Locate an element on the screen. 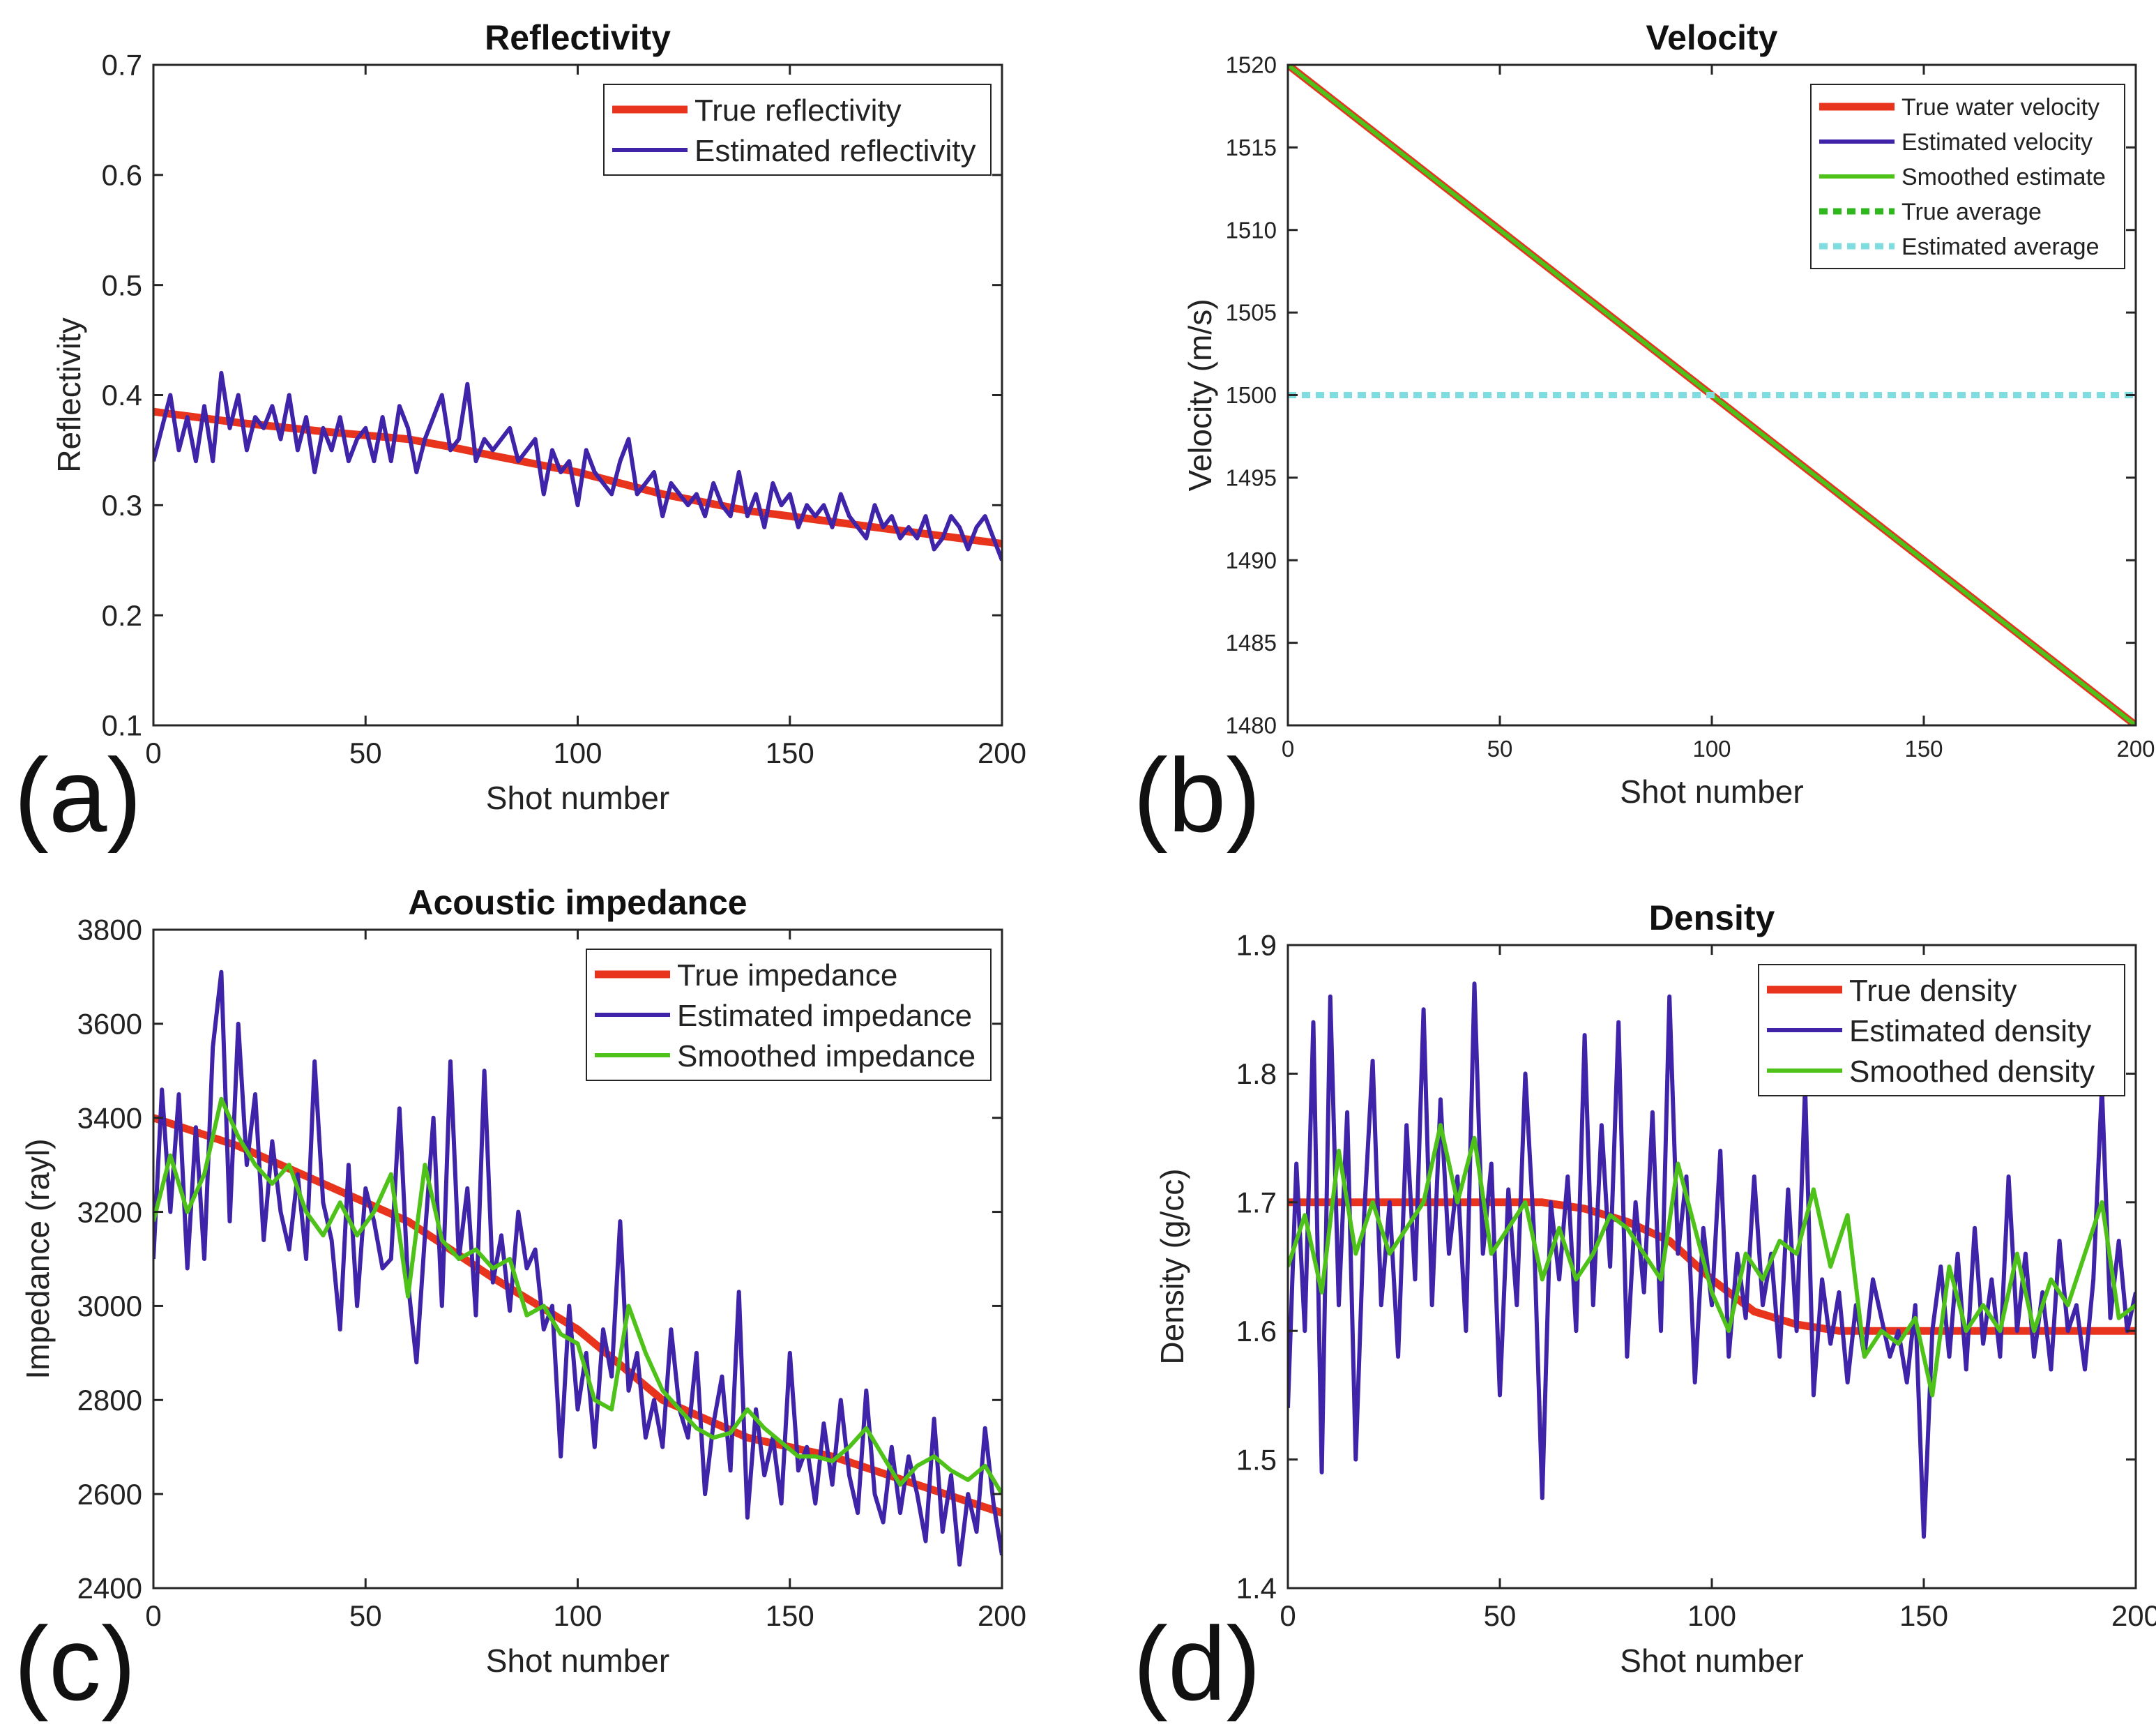  y-tick-label: 1495 is located at coordinates (1251, 477).